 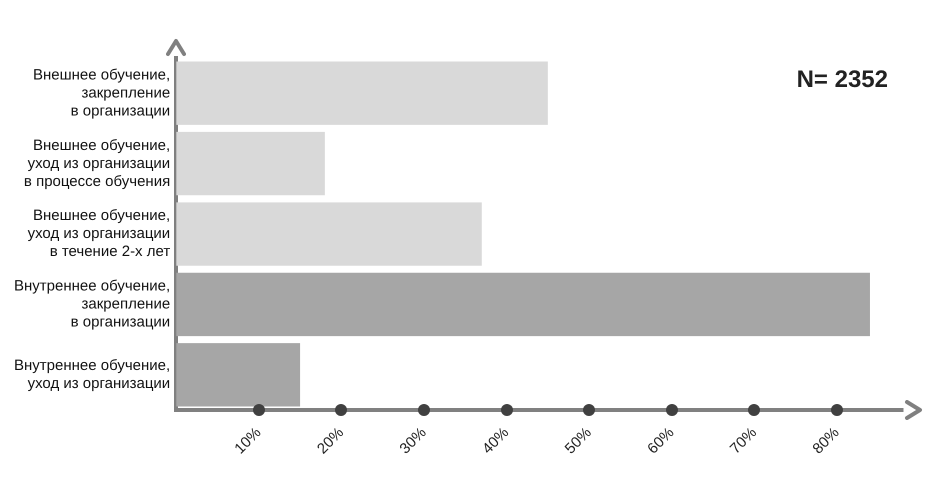 I want to click on x-tick-label: 60%, so click(x=661, y=441).